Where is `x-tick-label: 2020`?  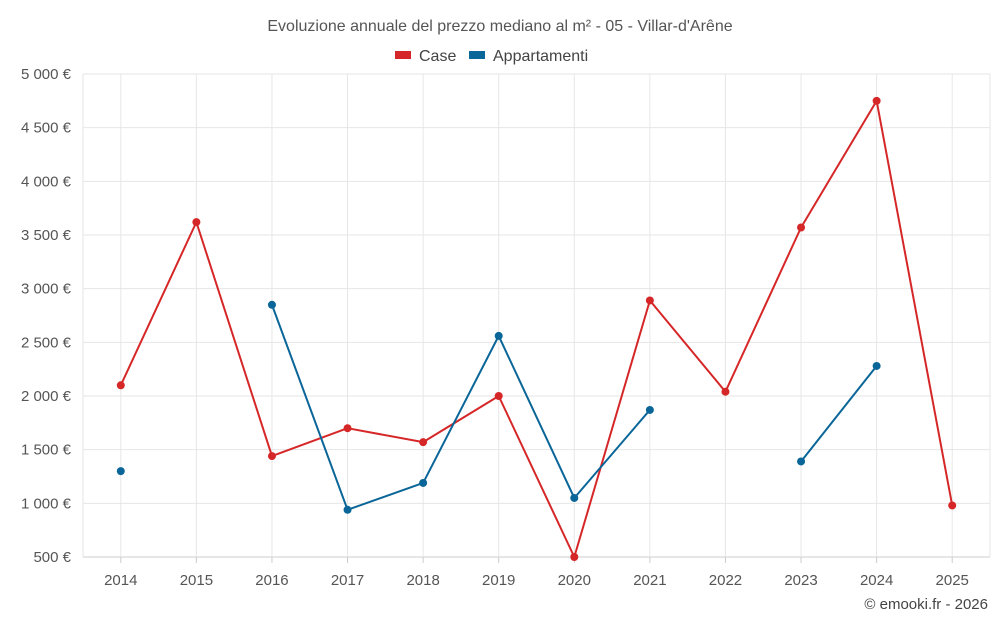 x-tick-label: 2020 is located at coordinates (574, 580).